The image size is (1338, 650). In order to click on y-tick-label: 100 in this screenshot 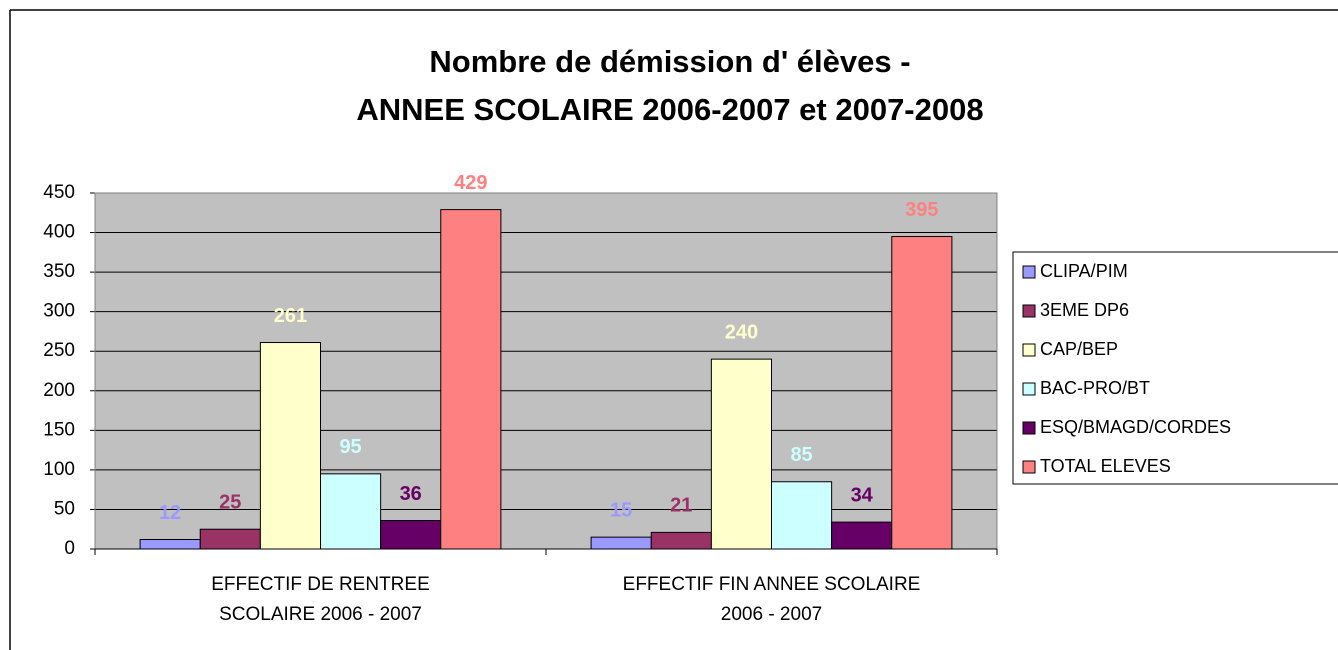, I will do `click(59, 469)`.